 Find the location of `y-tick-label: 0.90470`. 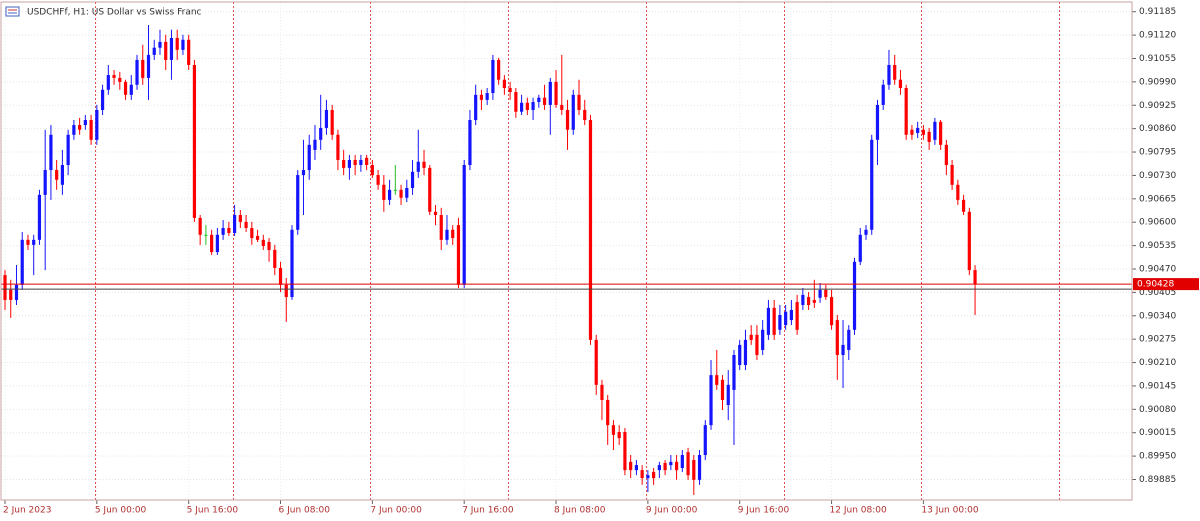

y-tick-label: 0.90470 is located at coordinates (1157, 269).